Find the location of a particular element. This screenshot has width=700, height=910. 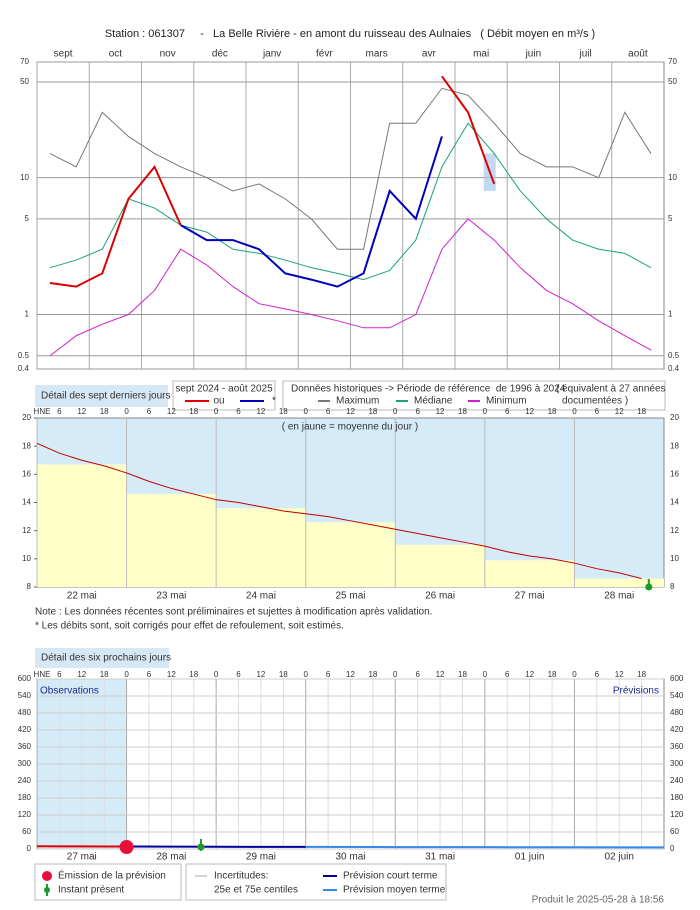

day-label: 24 mai is located at coordinates (261, 596).